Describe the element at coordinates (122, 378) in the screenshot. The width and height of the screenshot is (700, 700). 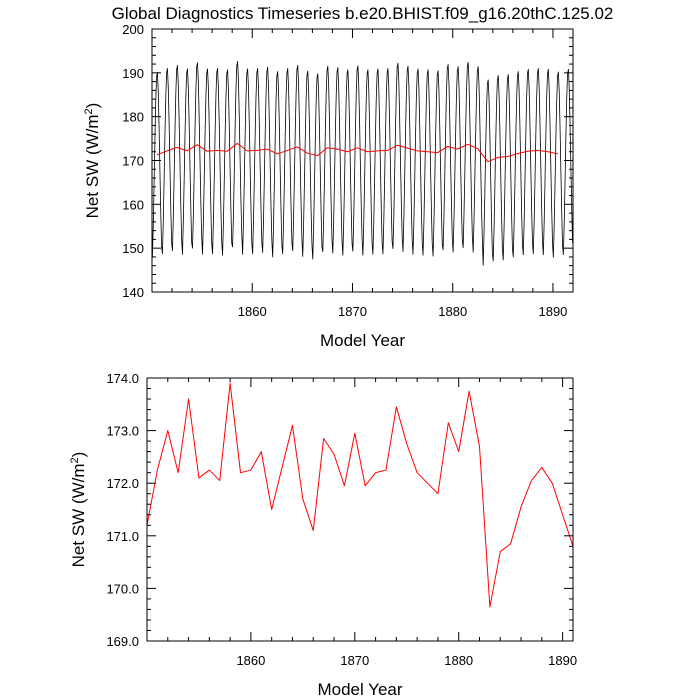
I see `y-tick-label: 174.0` at that location.